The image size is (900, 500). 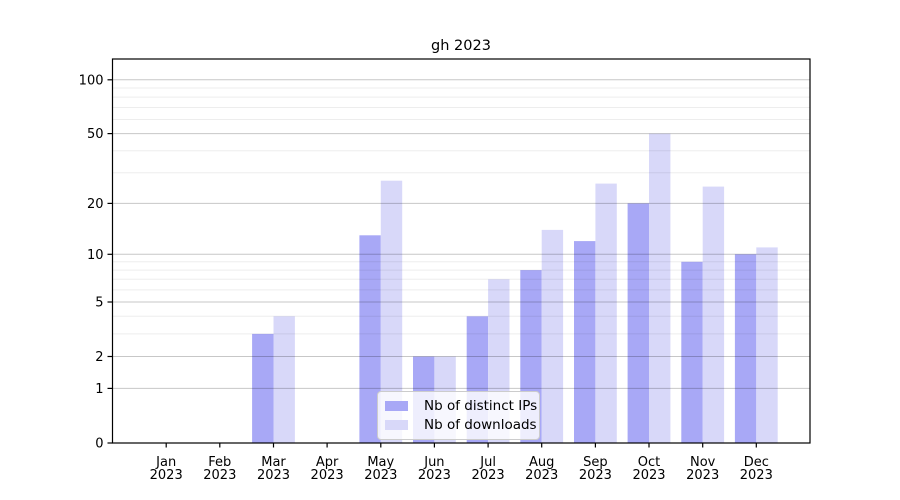 What do you see at coordinates (219, 469) in the screenshot?
I see `x-tick-label: Feb 2023` at bounding box center [219, 469].